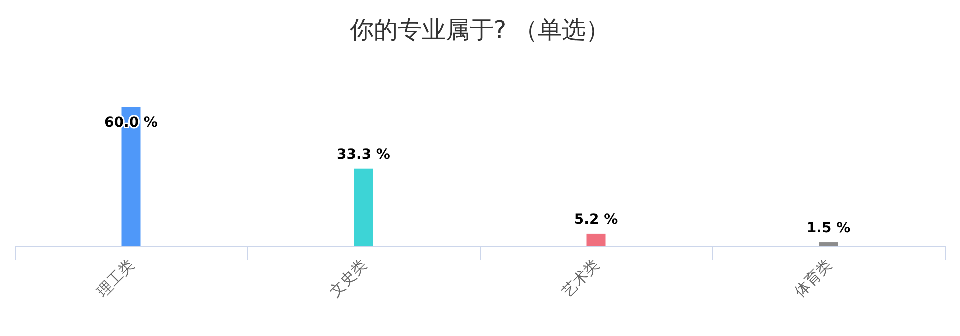  What do you see at coordinates (828, 228) in the screenshot?
I see `data-label: 1.5 %` at bounding box center [828, 228].